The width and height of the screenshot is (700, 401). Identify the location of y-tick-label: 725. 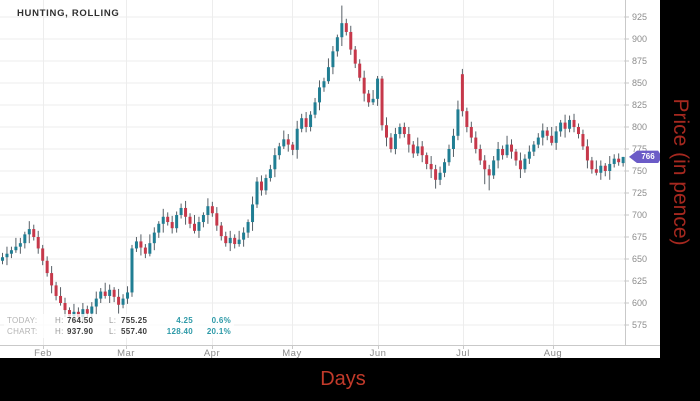
(639, 193).